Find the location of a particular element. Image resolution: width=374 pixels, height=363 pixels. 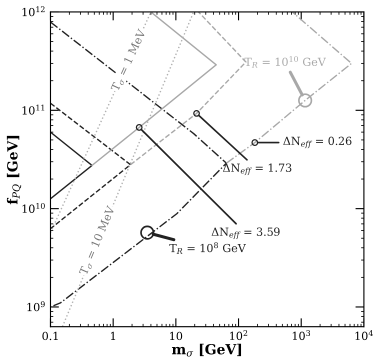

x-tick-label: 1 is located at coordinates (113, 336).